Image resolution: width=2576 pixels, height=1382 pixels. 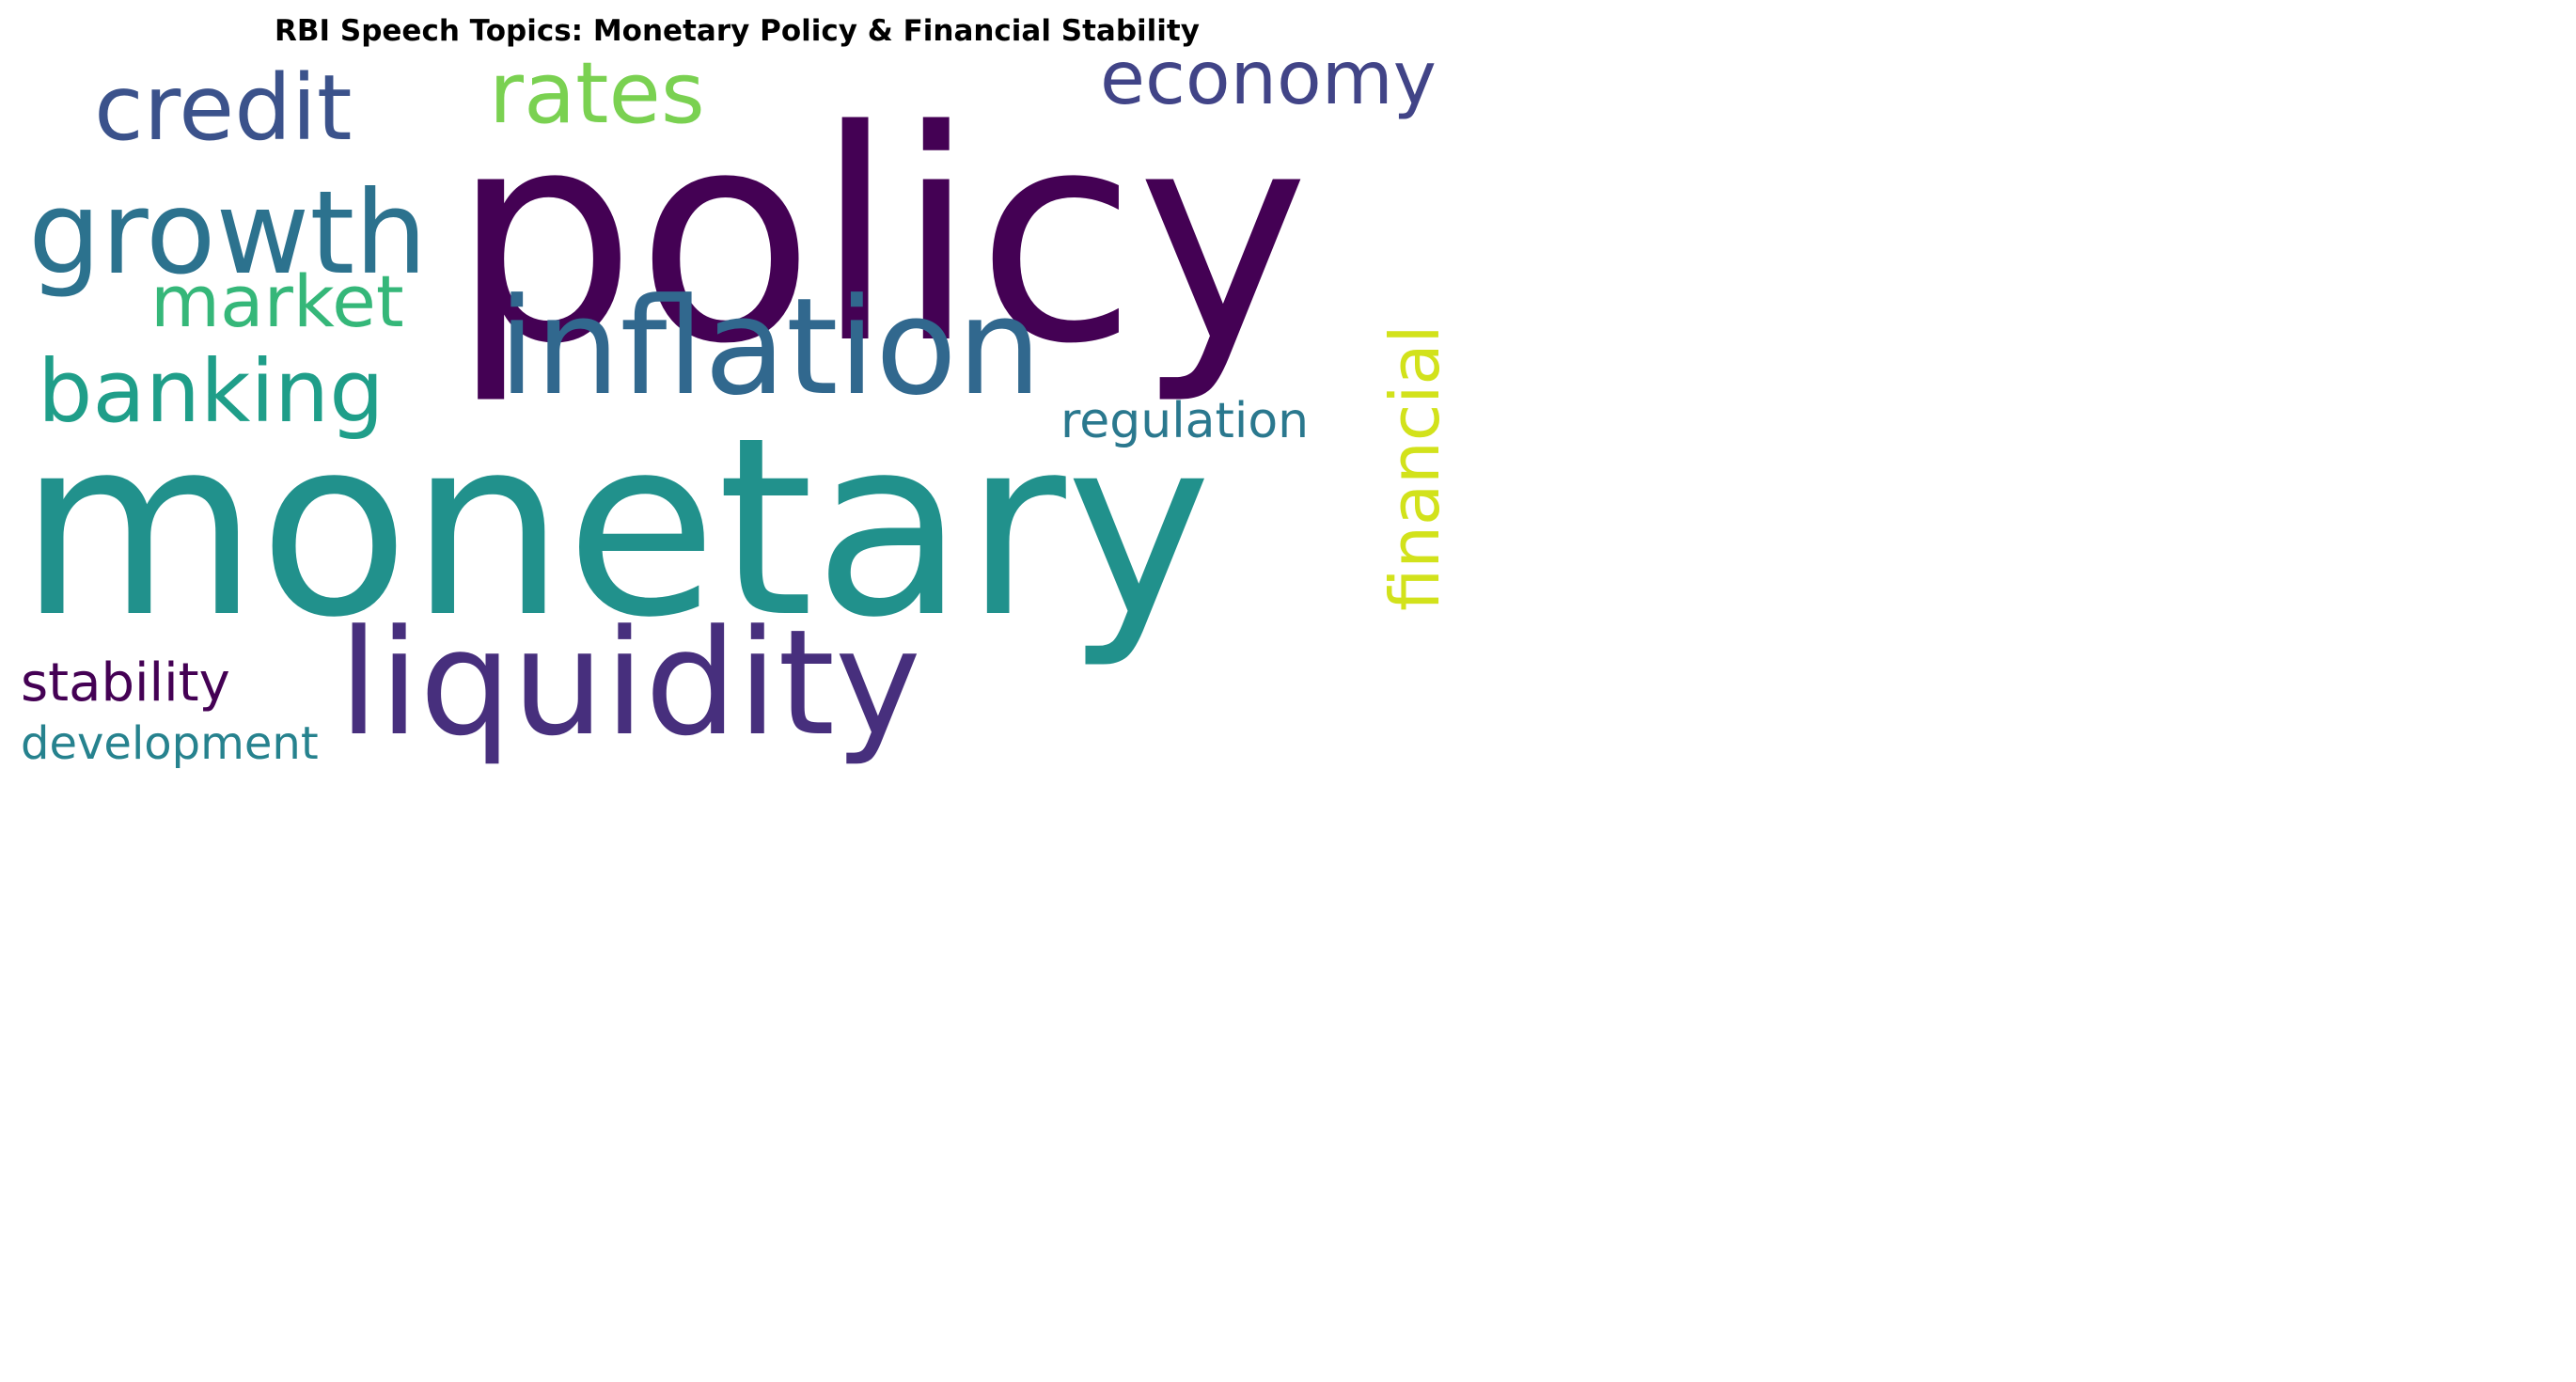 I want to click on word-growth: growth, so click(x=228, y=233).